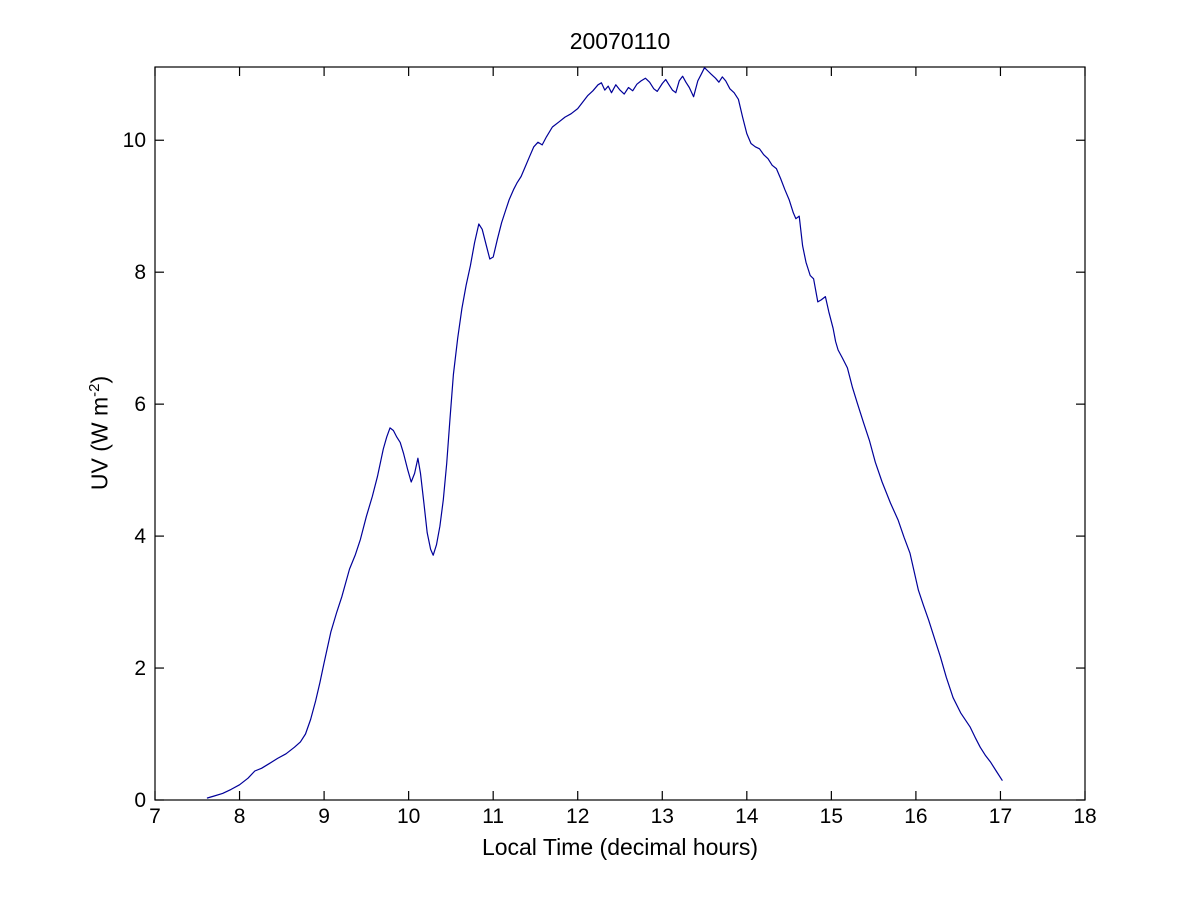 The width and height of the screenshot is (1200, 900). Describe the element at coordinates (408, 816) in the screenshot. I see `x-tick-label: 10` at that location.